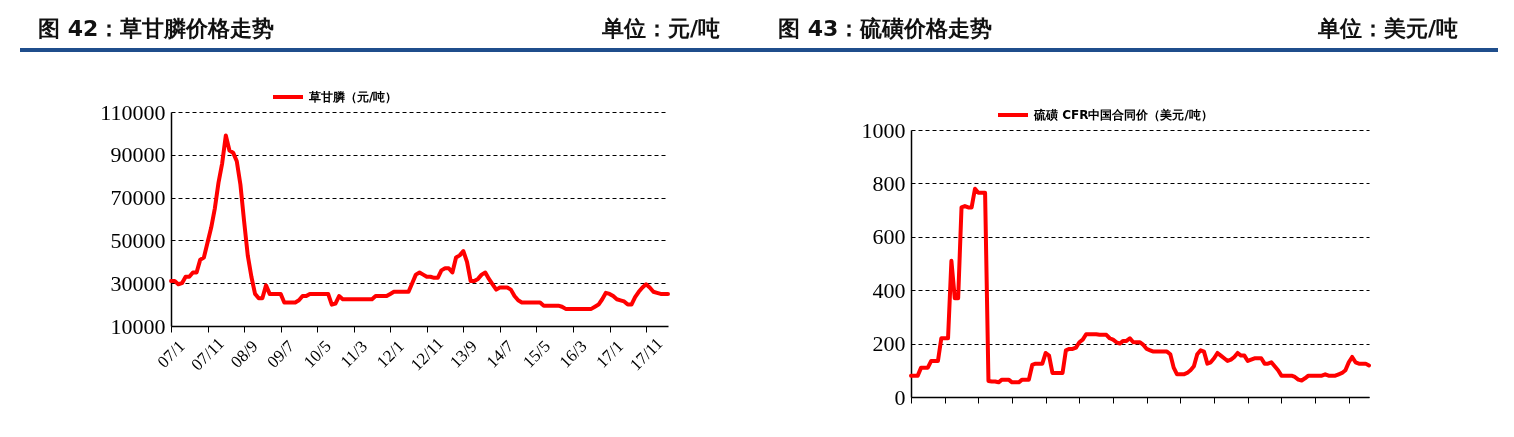 The height and width of the screenshot is (437, 1514). Describe the element at coordinates (281, 354) in the screenshot. I see `x-tick-label: 09/7` at that location.